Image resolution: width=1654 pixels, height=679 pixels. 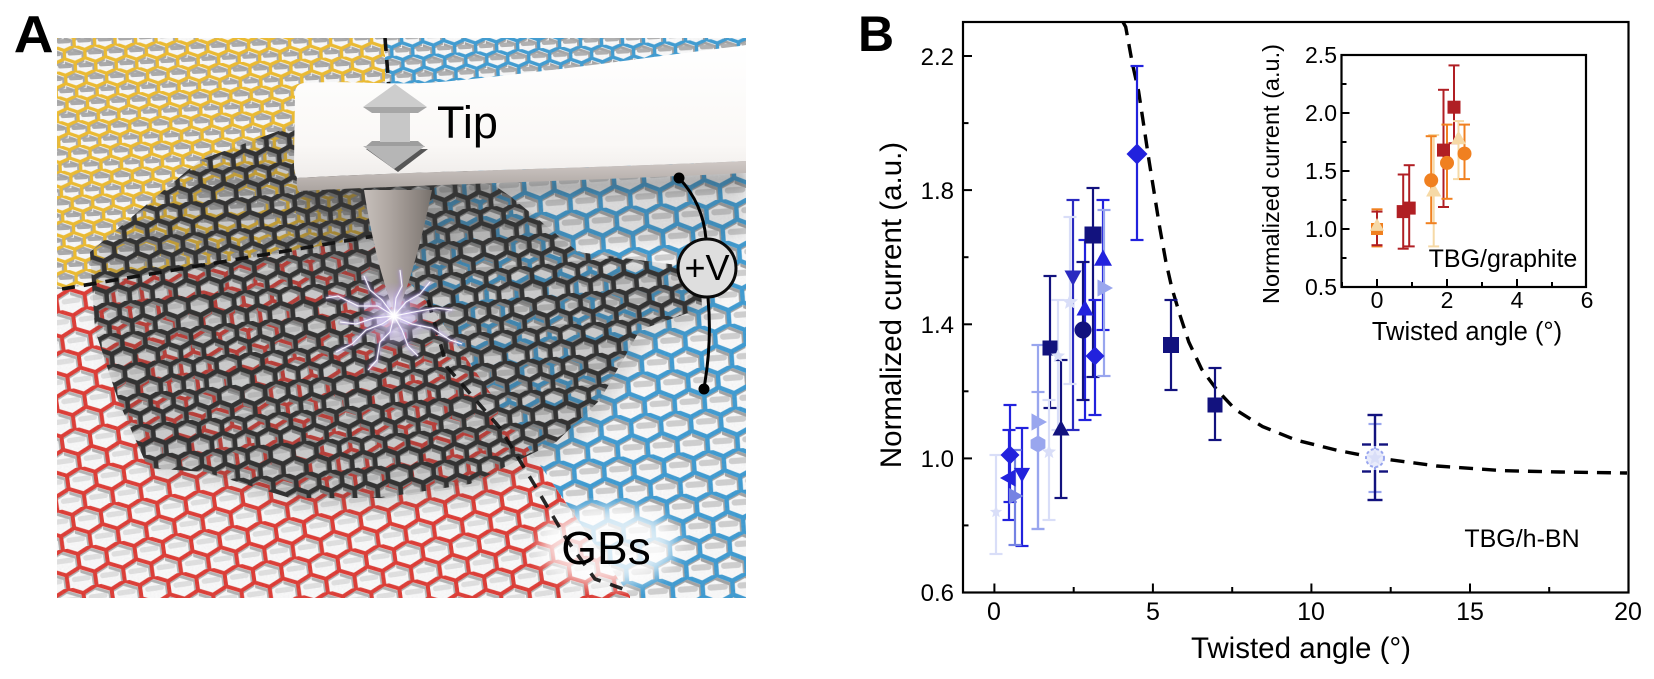 What do you see at coordinates (467, 122) in the screenshot?
I see `svg-text: Tip` at bounding box center [467, 122].